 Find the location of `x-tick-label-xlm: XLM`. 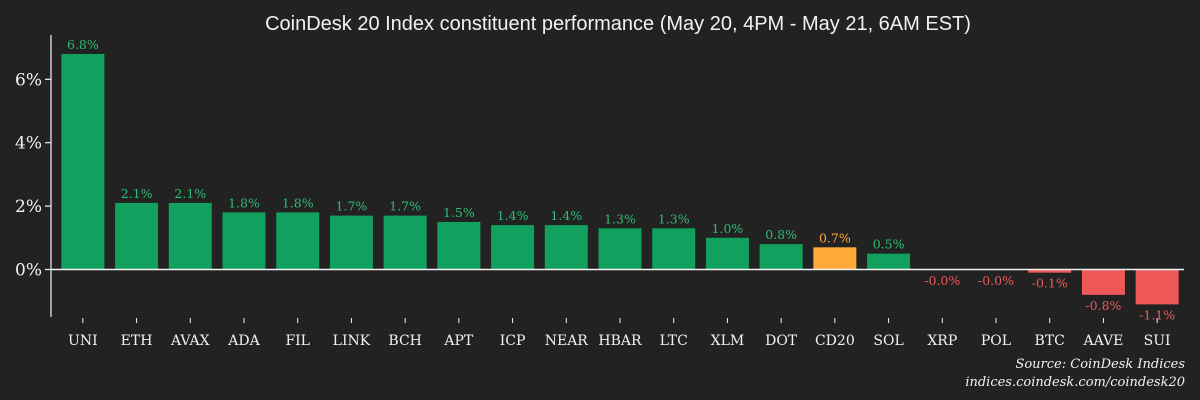

x-tick-label-xlm: XLM is located at coordinates (728, 341).